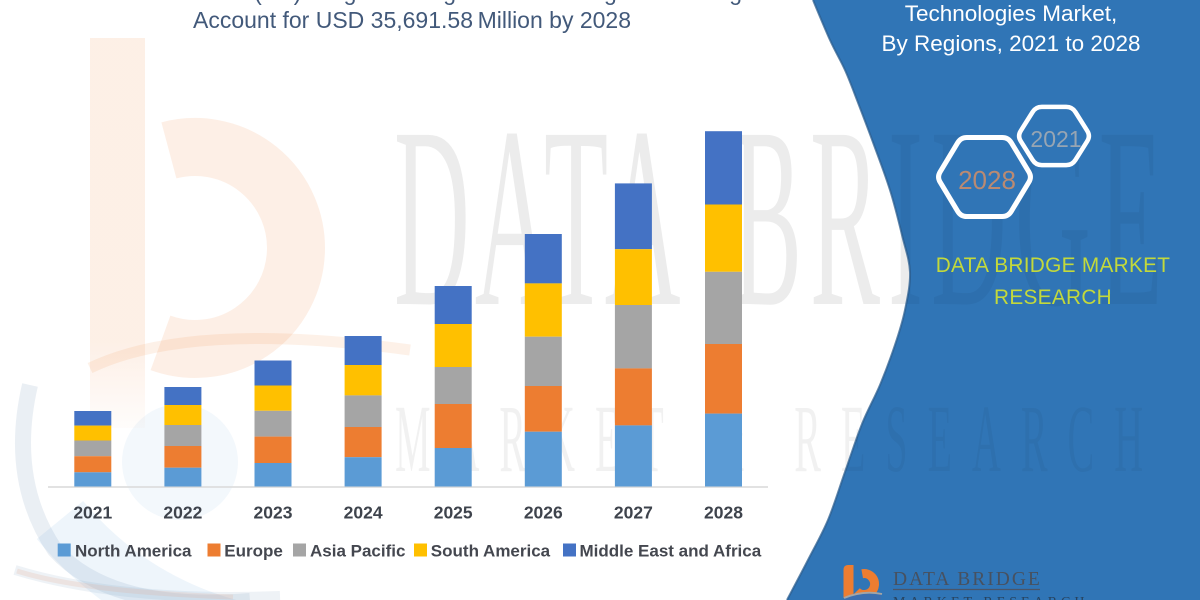  What do you see at coordinates (543, 512) in the screenshot?
I see `svg-text: 2026` at bounding box center [543, 512].